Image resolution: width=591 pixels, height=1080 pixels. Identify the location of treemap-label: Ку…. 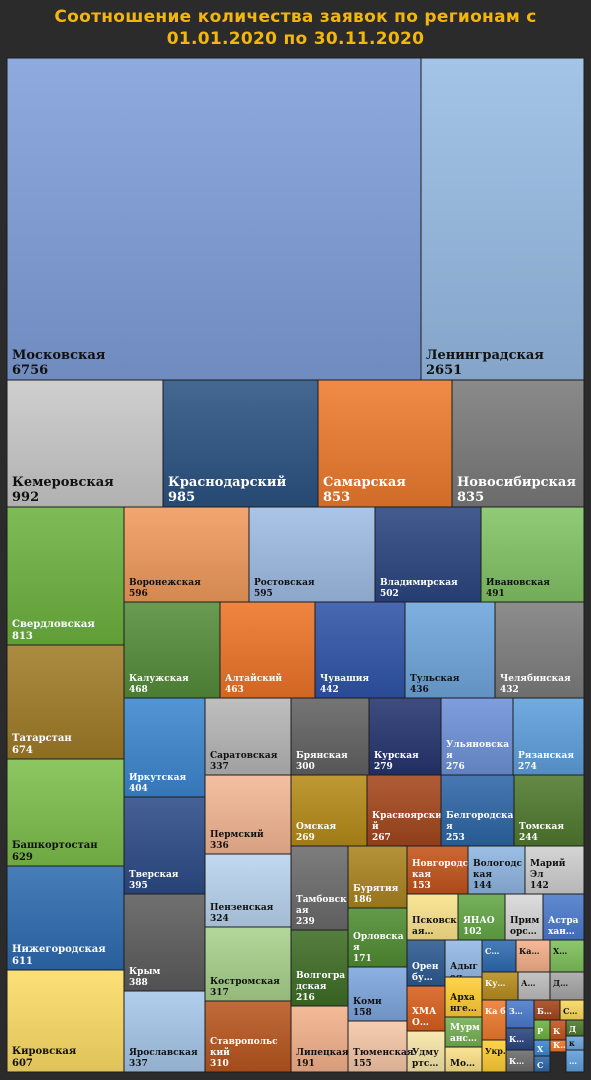
(495, 983).